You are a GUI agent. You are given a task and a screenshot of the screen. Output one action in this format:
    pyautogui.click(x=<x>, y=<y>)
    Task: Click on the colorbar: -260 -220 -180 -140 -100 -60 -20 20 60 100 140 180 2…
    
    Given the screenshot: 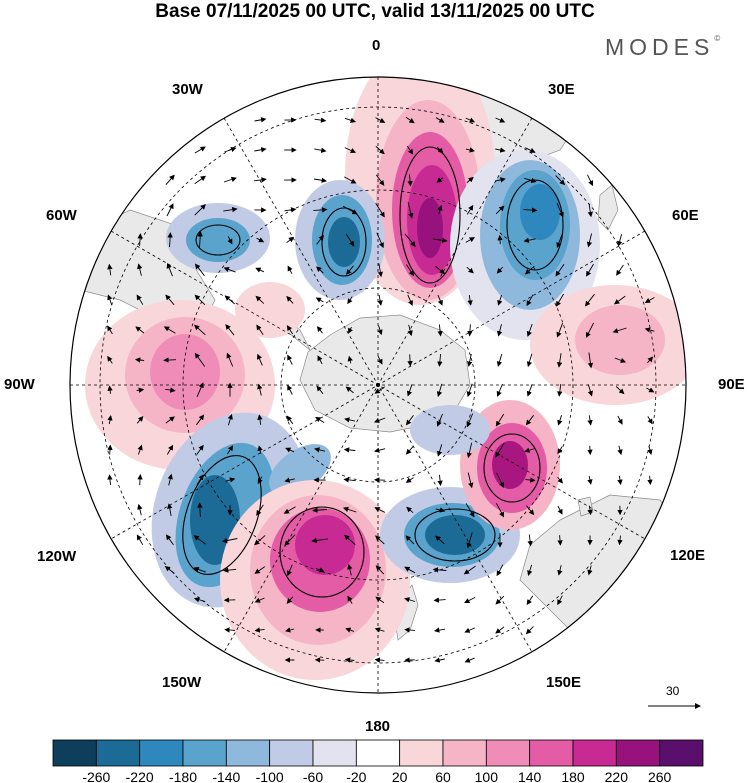 What is the action you would take?
    pyautogui.click(x=378, y=761)
    